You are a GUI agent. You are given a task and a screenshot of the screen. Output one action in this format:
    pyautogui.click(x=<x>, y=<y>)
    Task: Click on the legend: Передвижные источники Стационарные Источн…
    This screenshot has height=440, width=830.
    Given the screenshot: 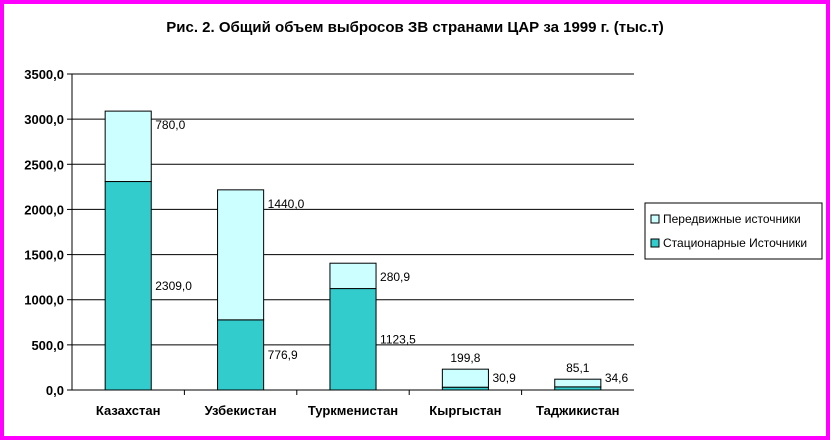 What is the action you would take?
    pyautogui.click(x=733, y=231)
    